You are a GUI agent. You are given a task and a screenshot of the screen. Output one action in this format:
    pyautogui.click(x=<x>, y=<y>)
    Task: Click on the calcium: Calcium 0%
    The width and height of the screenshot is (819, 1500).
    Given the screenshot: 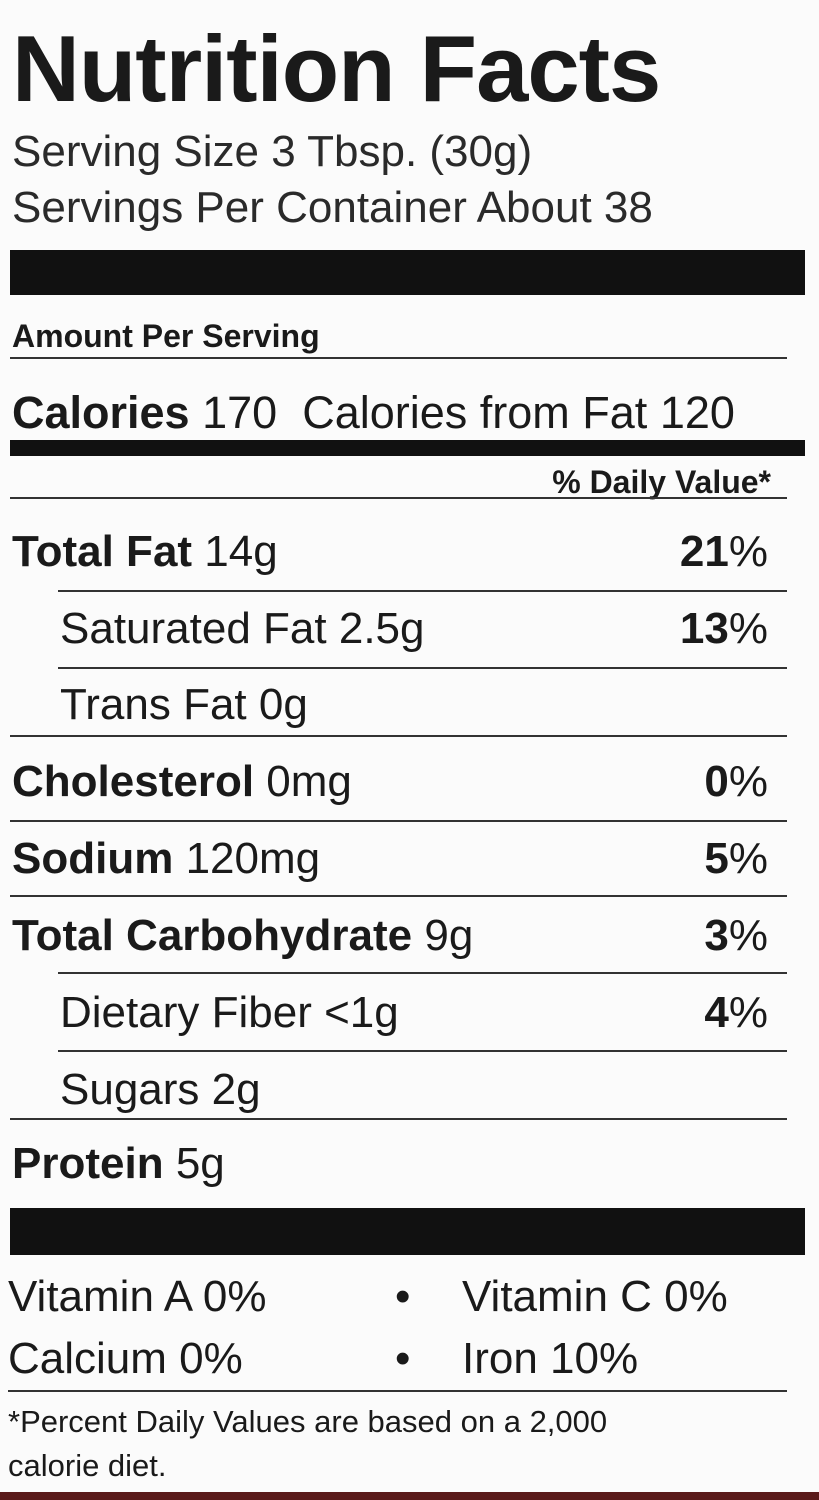 What is the action you would take?
    pyautogui.click(x=125, y=1358)
    